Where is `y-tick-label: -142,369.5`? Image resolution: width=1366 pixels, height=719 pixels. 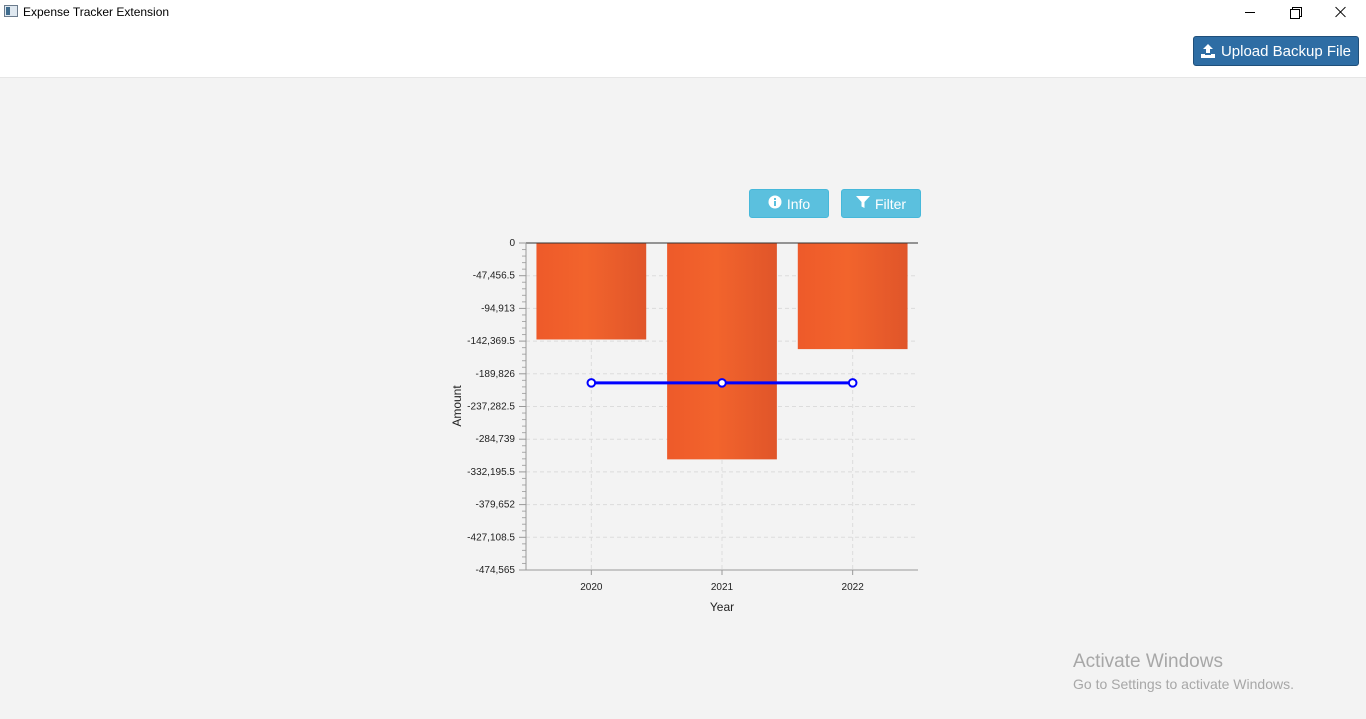
y-tick-label: -142,369.5 is located at coordinates (491, 341).